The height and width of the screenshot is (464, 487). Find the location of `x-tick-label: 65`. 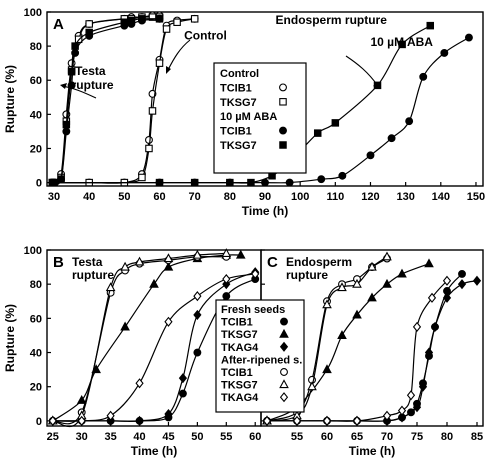

x-tick-label: 65 is located at coordinates (357, 437).